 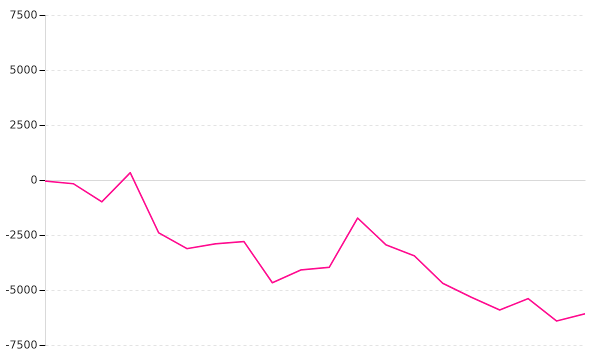 What do you see at coordinates (22, 235) in the screenshot?
I see `y-tick-label: -2500` at bounding box center [22, 235].